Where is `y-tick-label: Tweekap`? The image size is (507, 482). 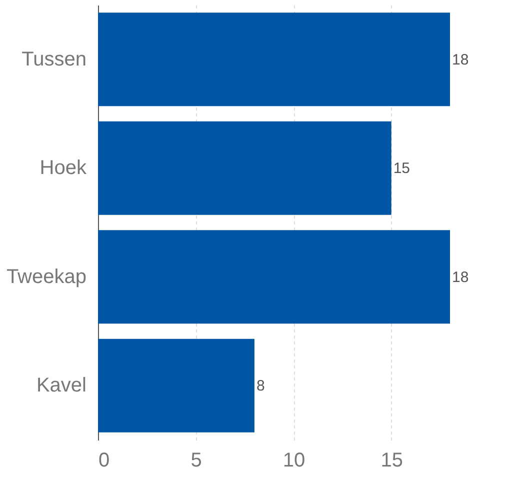 y-tick-label: Tweekap is located at coordinates (46, 277).